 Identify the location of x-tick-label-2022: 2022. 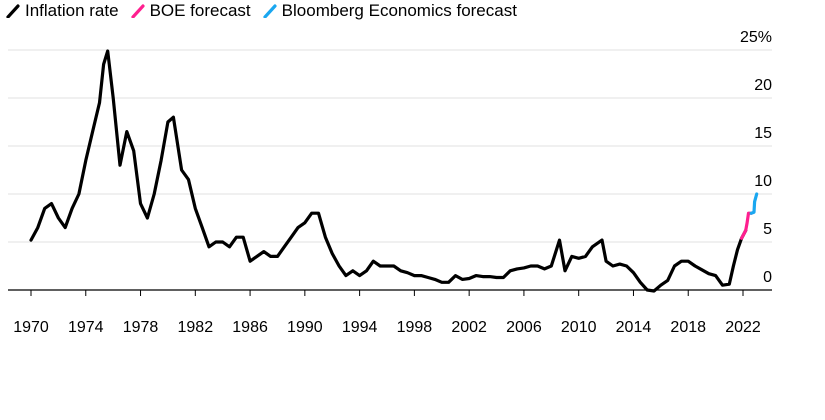
(743, 327).